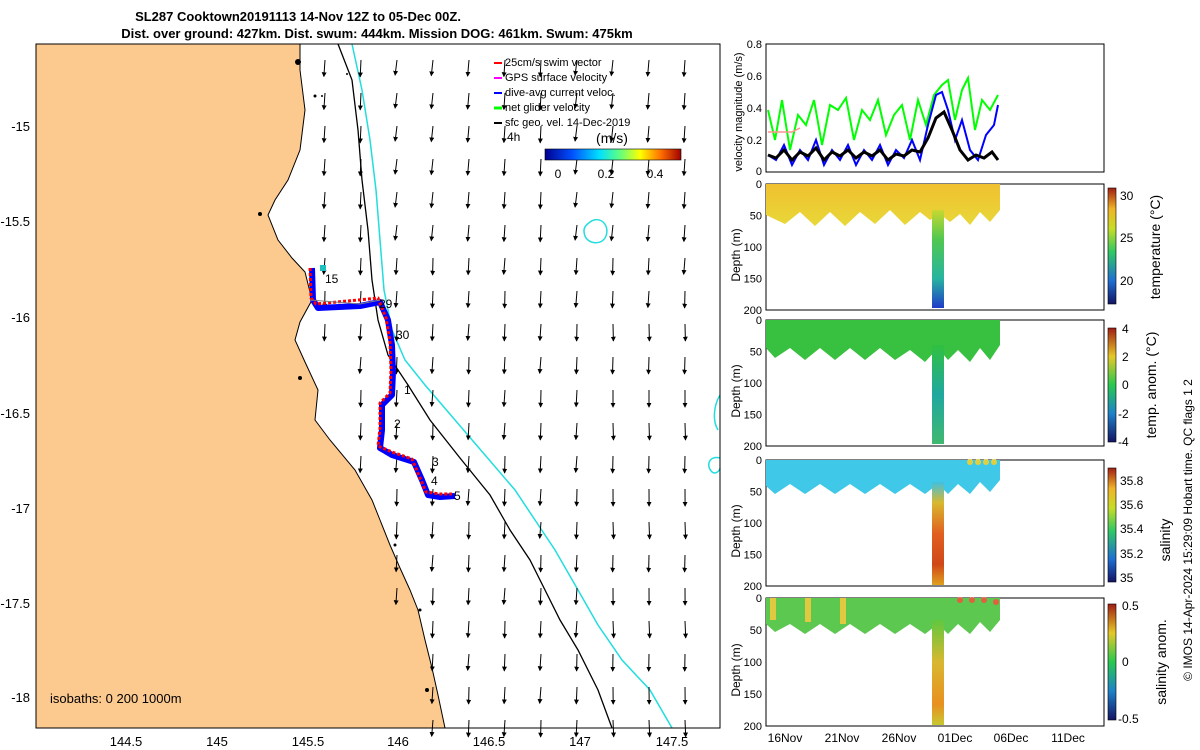 The width and height of the screenshot is (1200, 750). I want to click on temp-anom-panel: -4 -2 0 2 4 temp. anom. (°C), so click(962, 384).